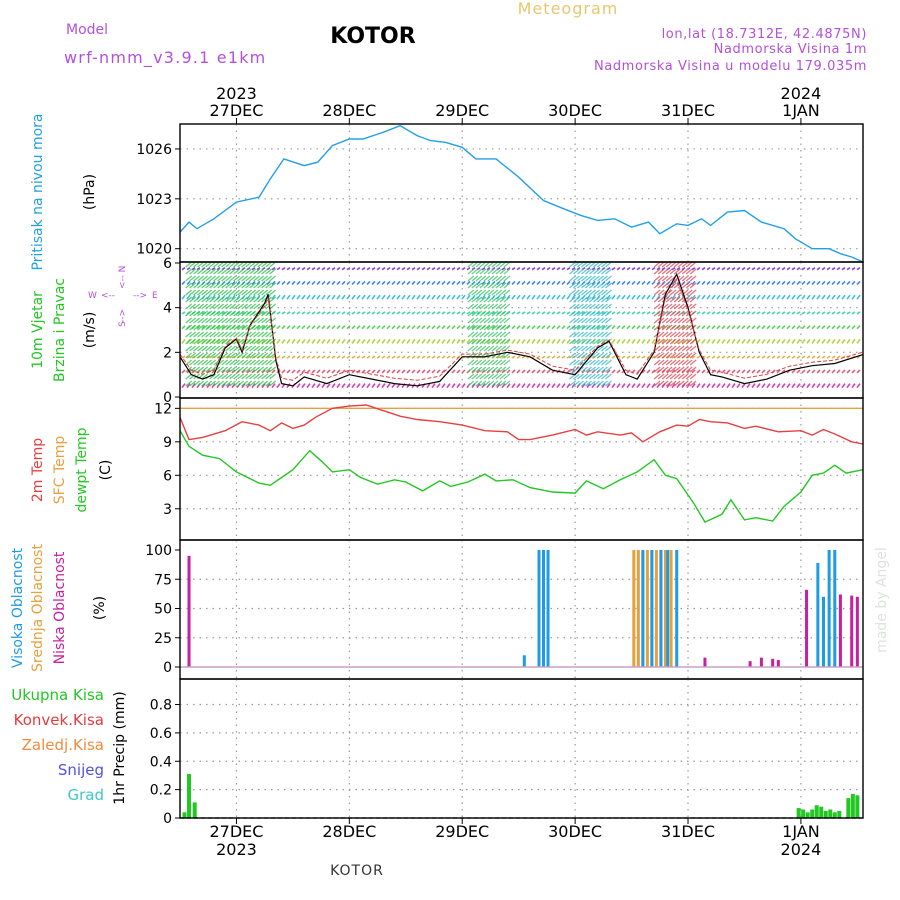 The height and width of the screenshot is (900, 900). I want to click on y-tick-label: 2, so click(167, 353).